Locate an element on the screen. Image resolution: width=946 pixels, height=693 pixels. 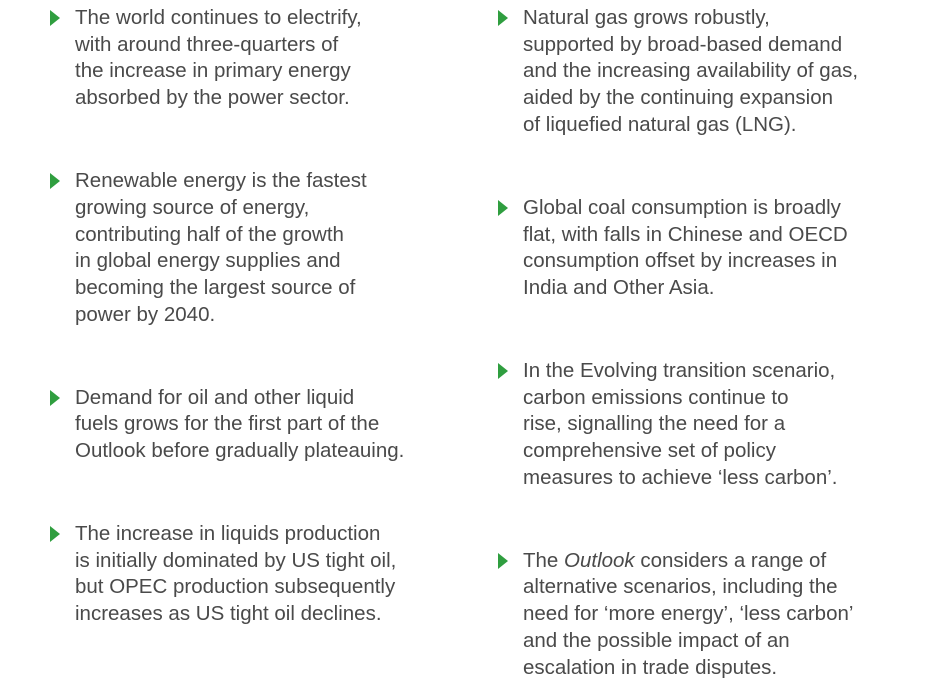
text-line: becoming the largest source of is located at coordinates (215, 287).